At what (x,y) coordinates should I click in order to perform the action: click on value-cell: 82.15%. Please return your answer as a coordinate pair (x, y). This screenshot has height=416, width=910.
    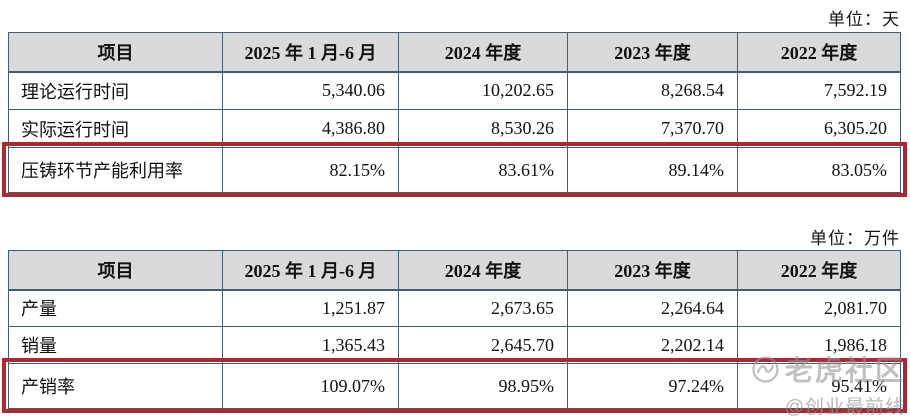
    Looking at the image, I should click on (310, 170).